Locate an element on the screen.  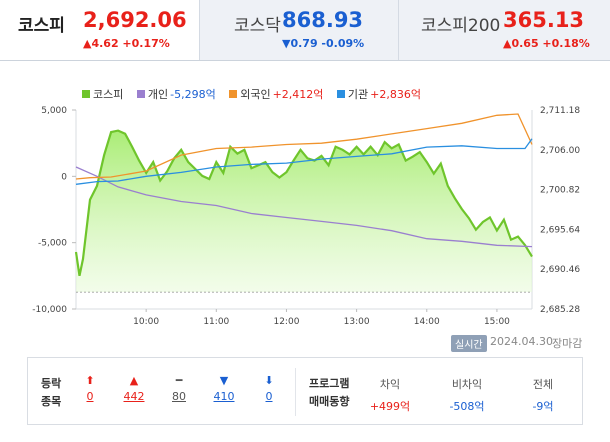
tab-kosdaq-value: 868.93 is located at coordinates (323, 20).